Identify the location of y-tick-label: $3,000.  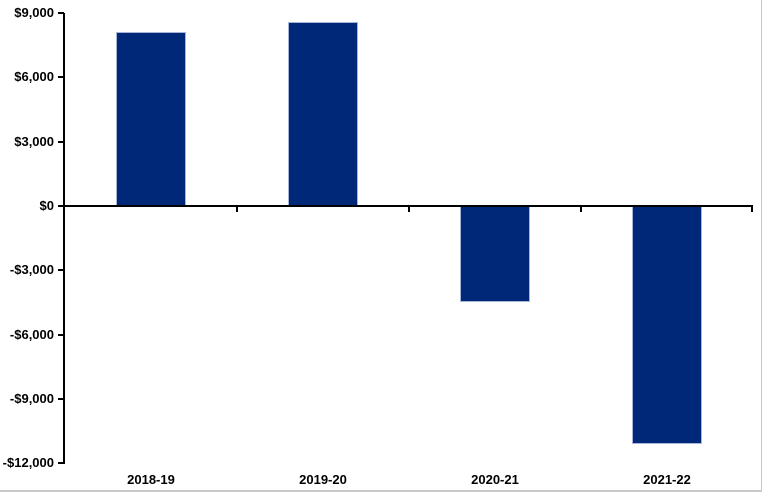
(34, 141).